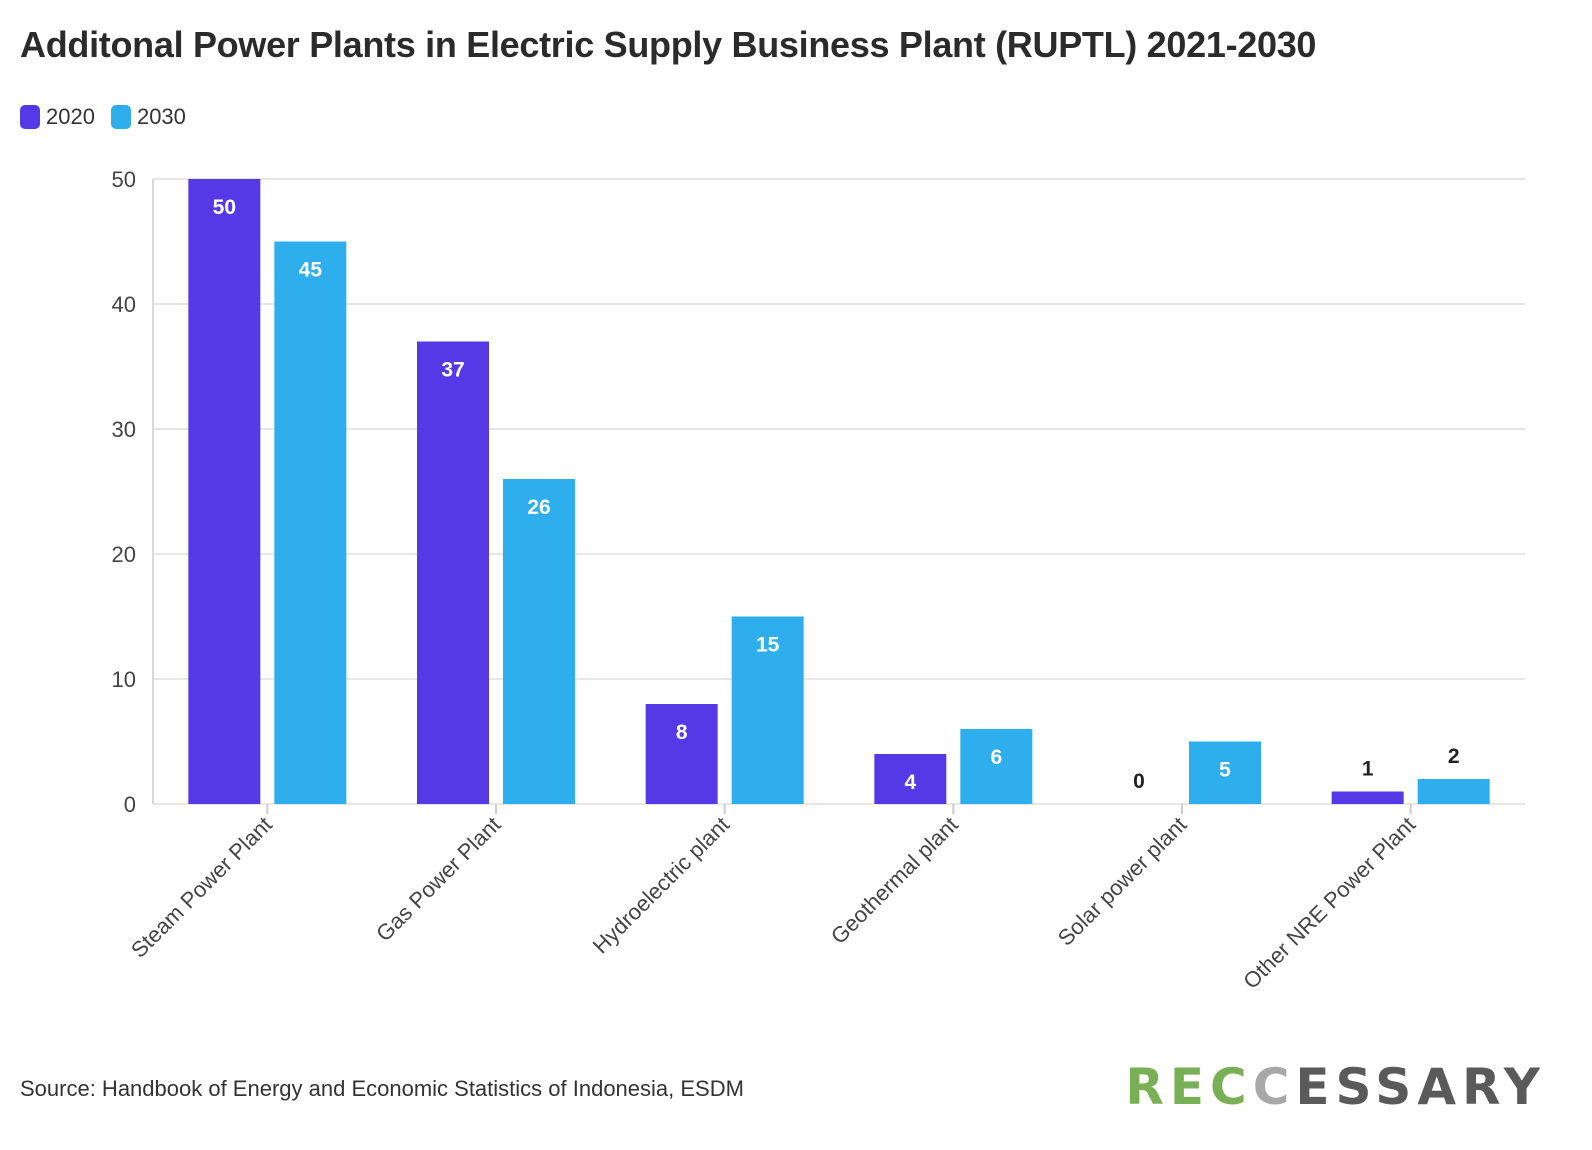 Image resolution: width=1592 pixels, height=1150 pixels. I want to click on x-tick-label: Gas Power Plant, so click(438, 879).